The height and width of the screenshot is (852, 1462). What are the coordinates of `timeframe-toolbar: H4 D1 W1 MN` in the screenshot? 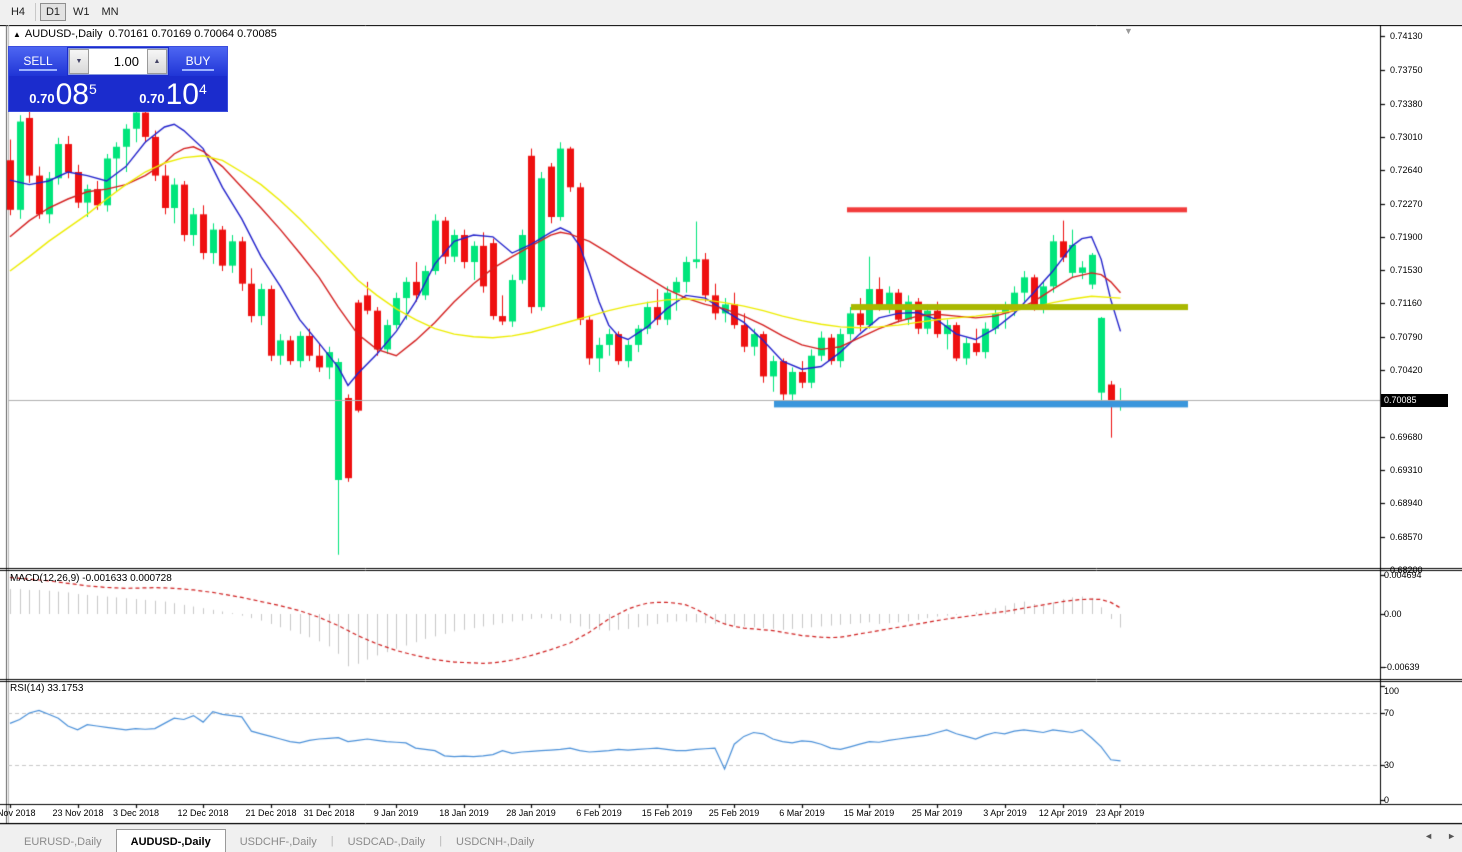 It's located at (731, 12).